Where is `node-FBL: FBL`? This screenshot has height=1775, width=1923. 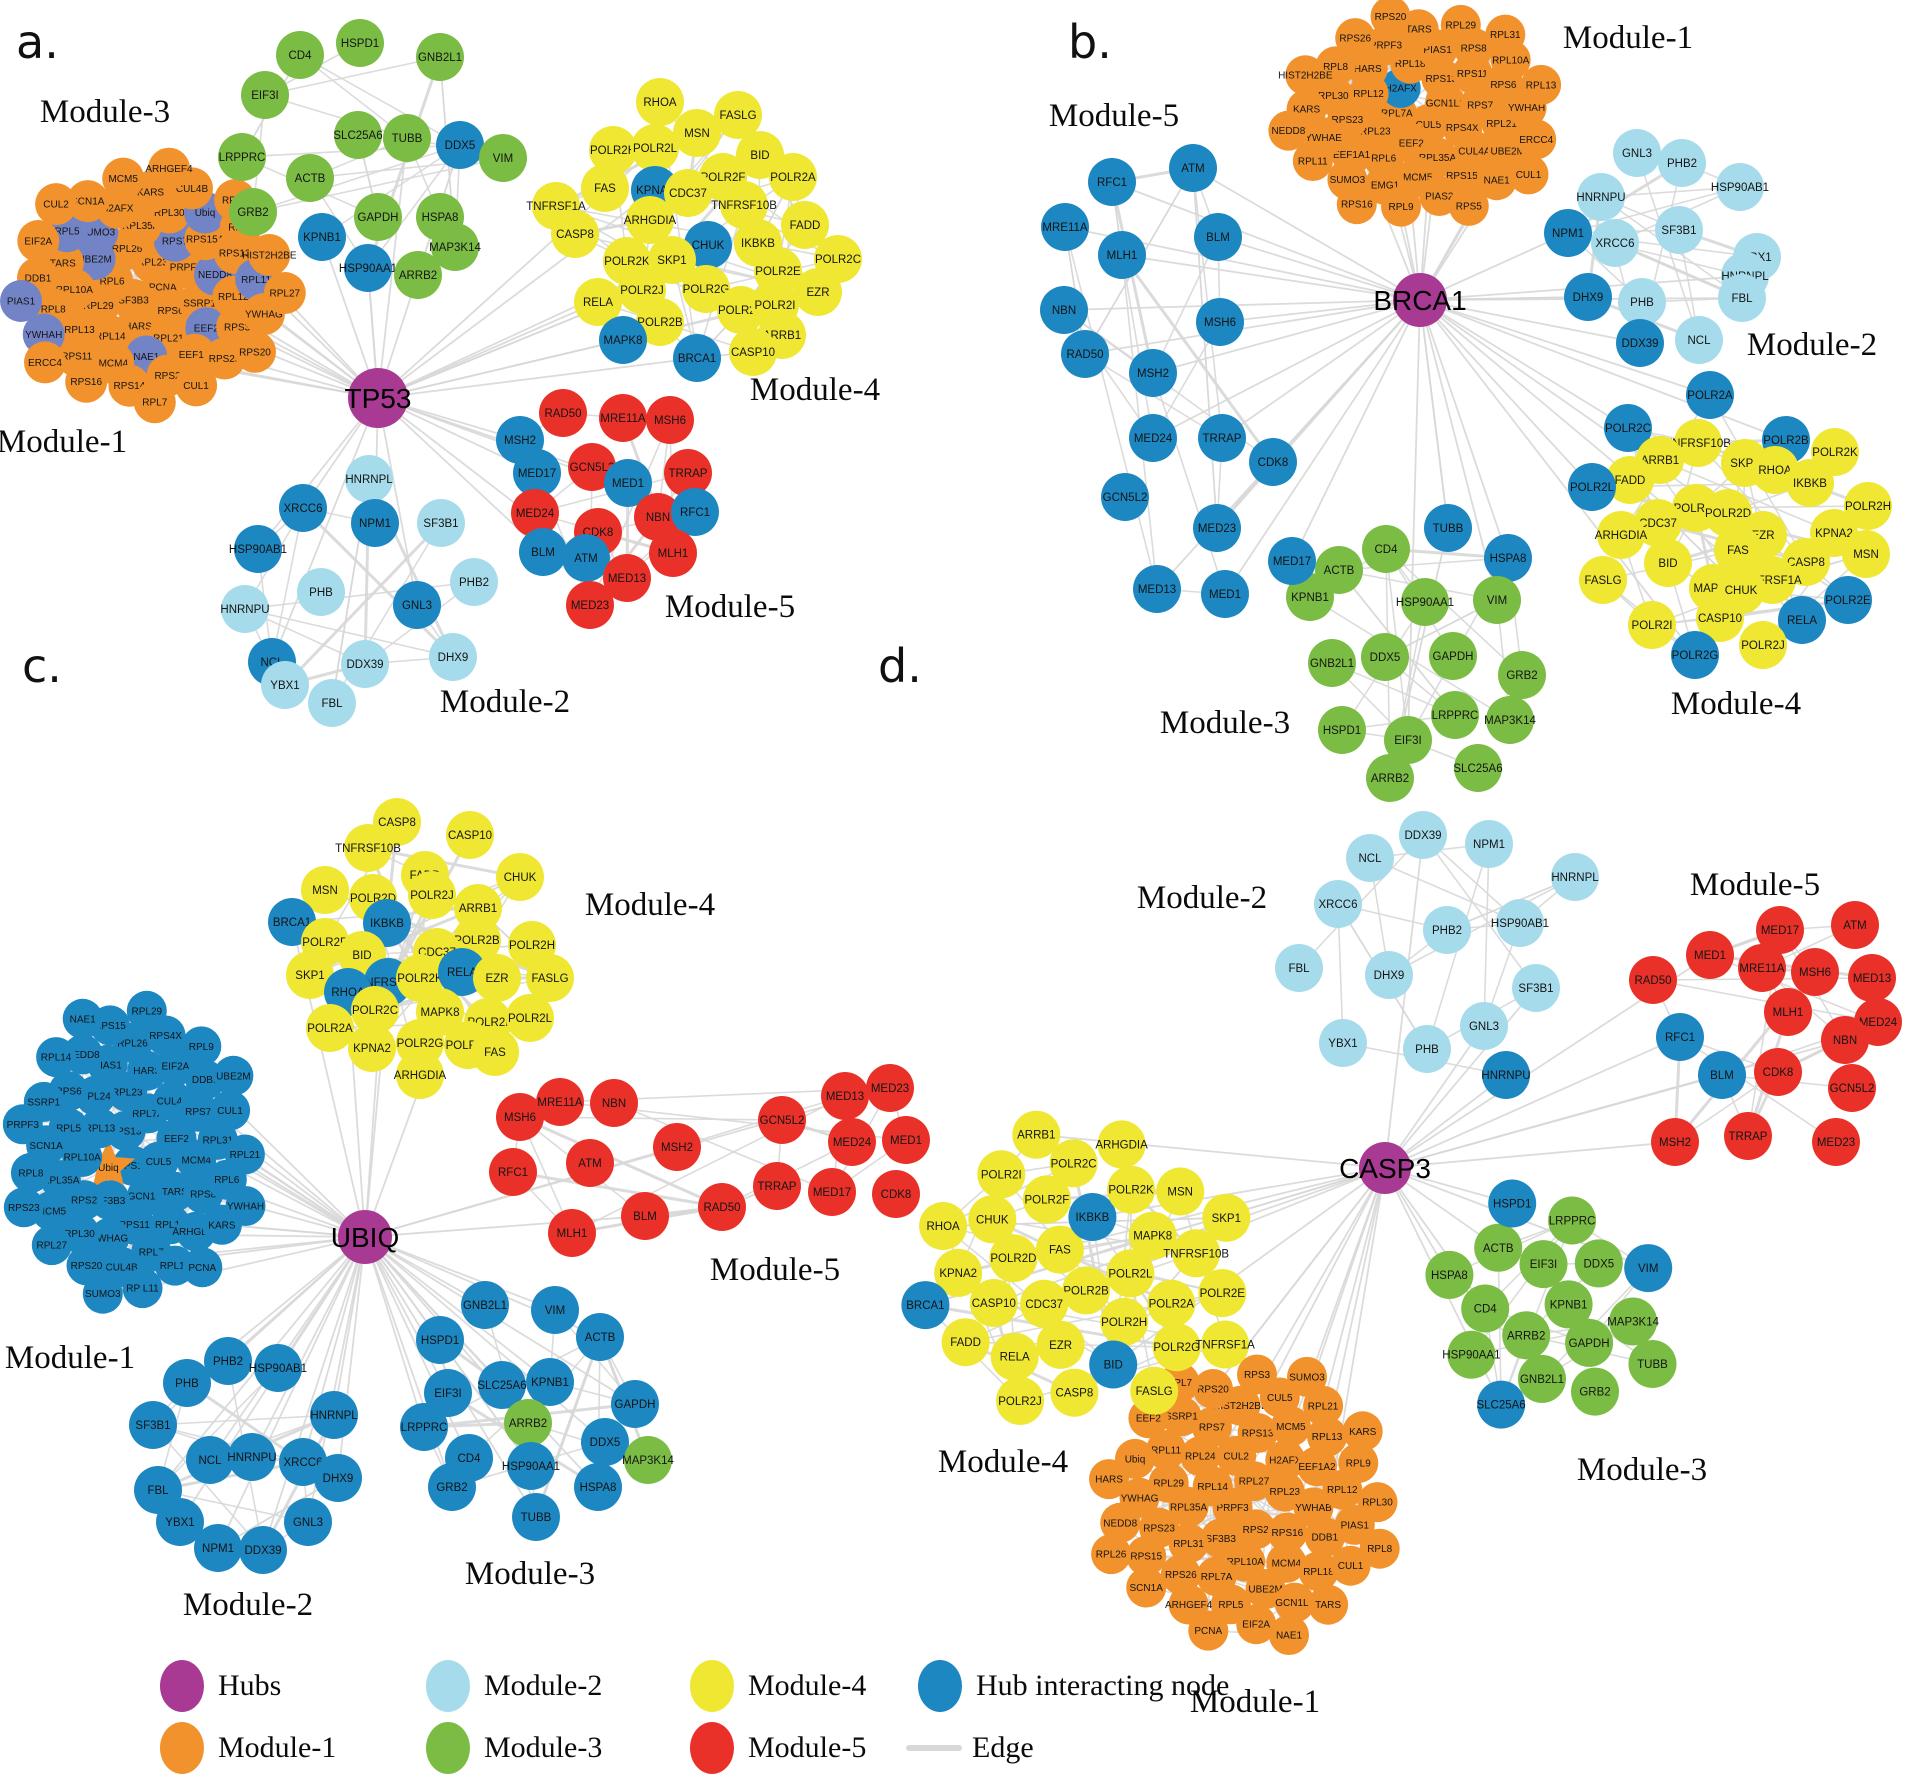 node-FBL: FBL is located at coordinates (332, 703).